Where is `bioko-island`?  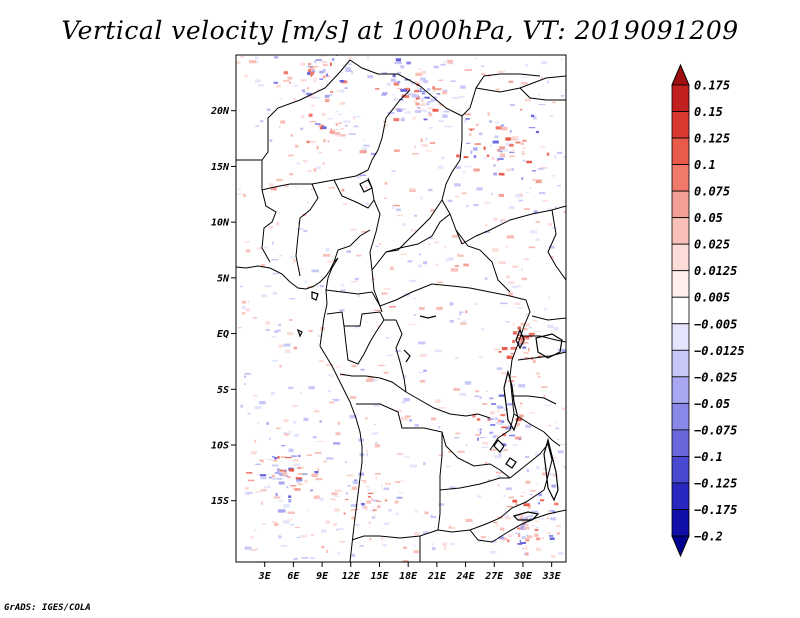 bioko-island is located at coordinates (315, 296).